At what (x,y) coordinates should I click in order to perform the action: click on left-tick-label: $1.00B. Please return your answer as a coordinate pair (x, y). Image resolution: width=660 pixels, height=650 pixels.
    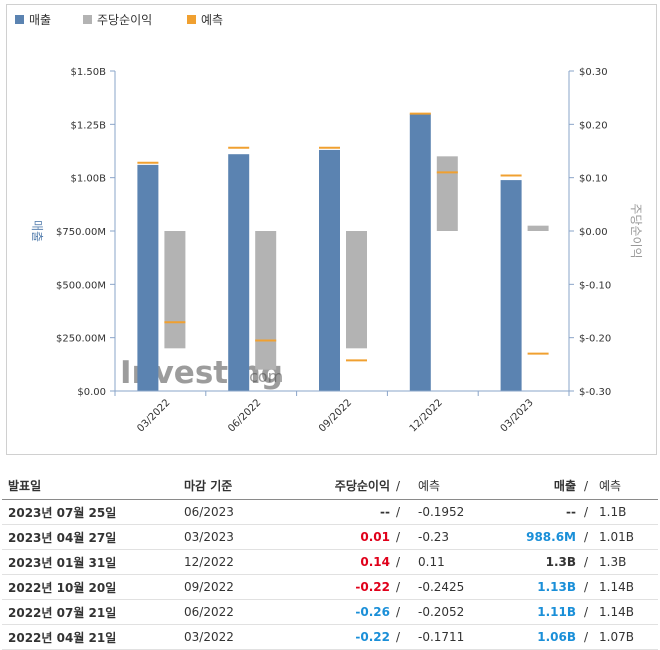
    Looking at the image, I should click on (89, 179).